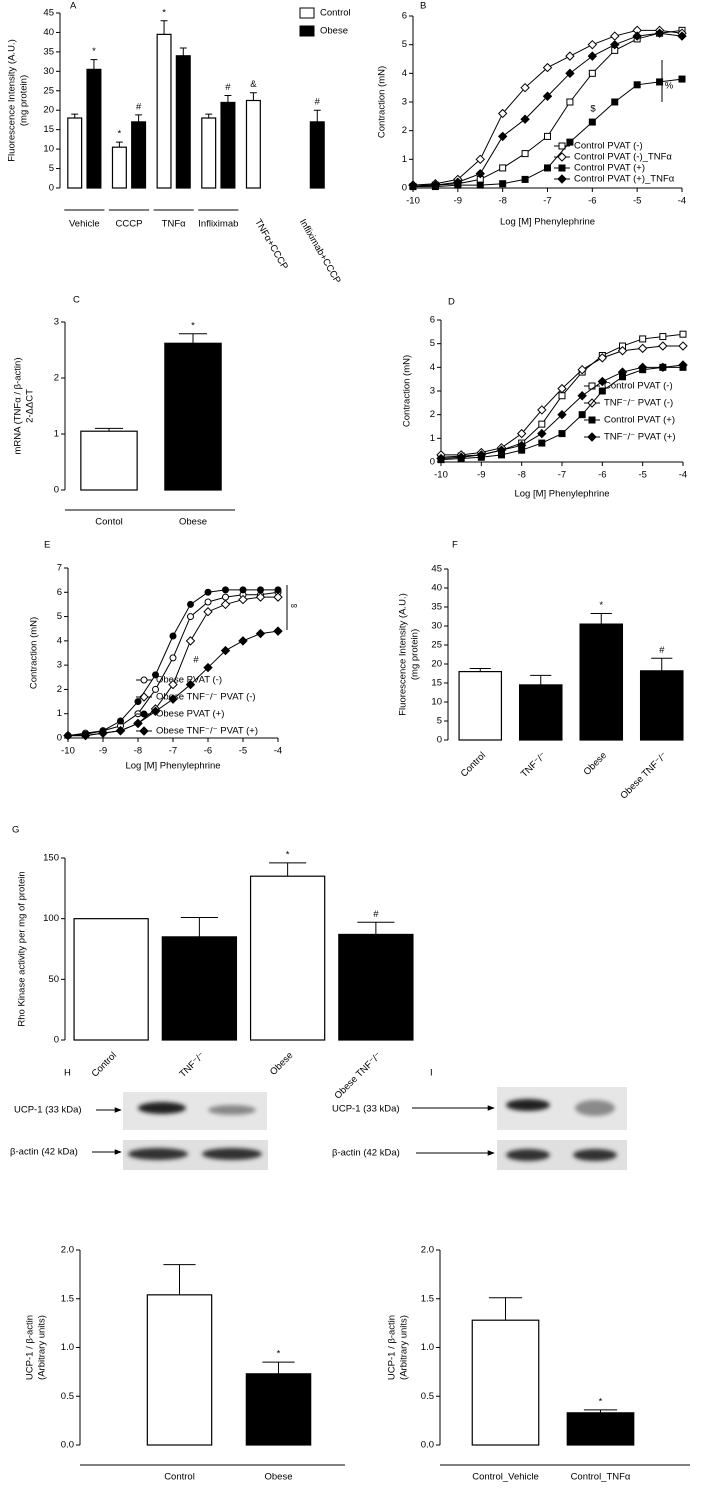 The width and height of the screenshot is (709, 1505). What do you see at coordinates (279, 1477) in the screenshot?
I see `x-tick-label: Obese` at bounding box center [279, 1477].